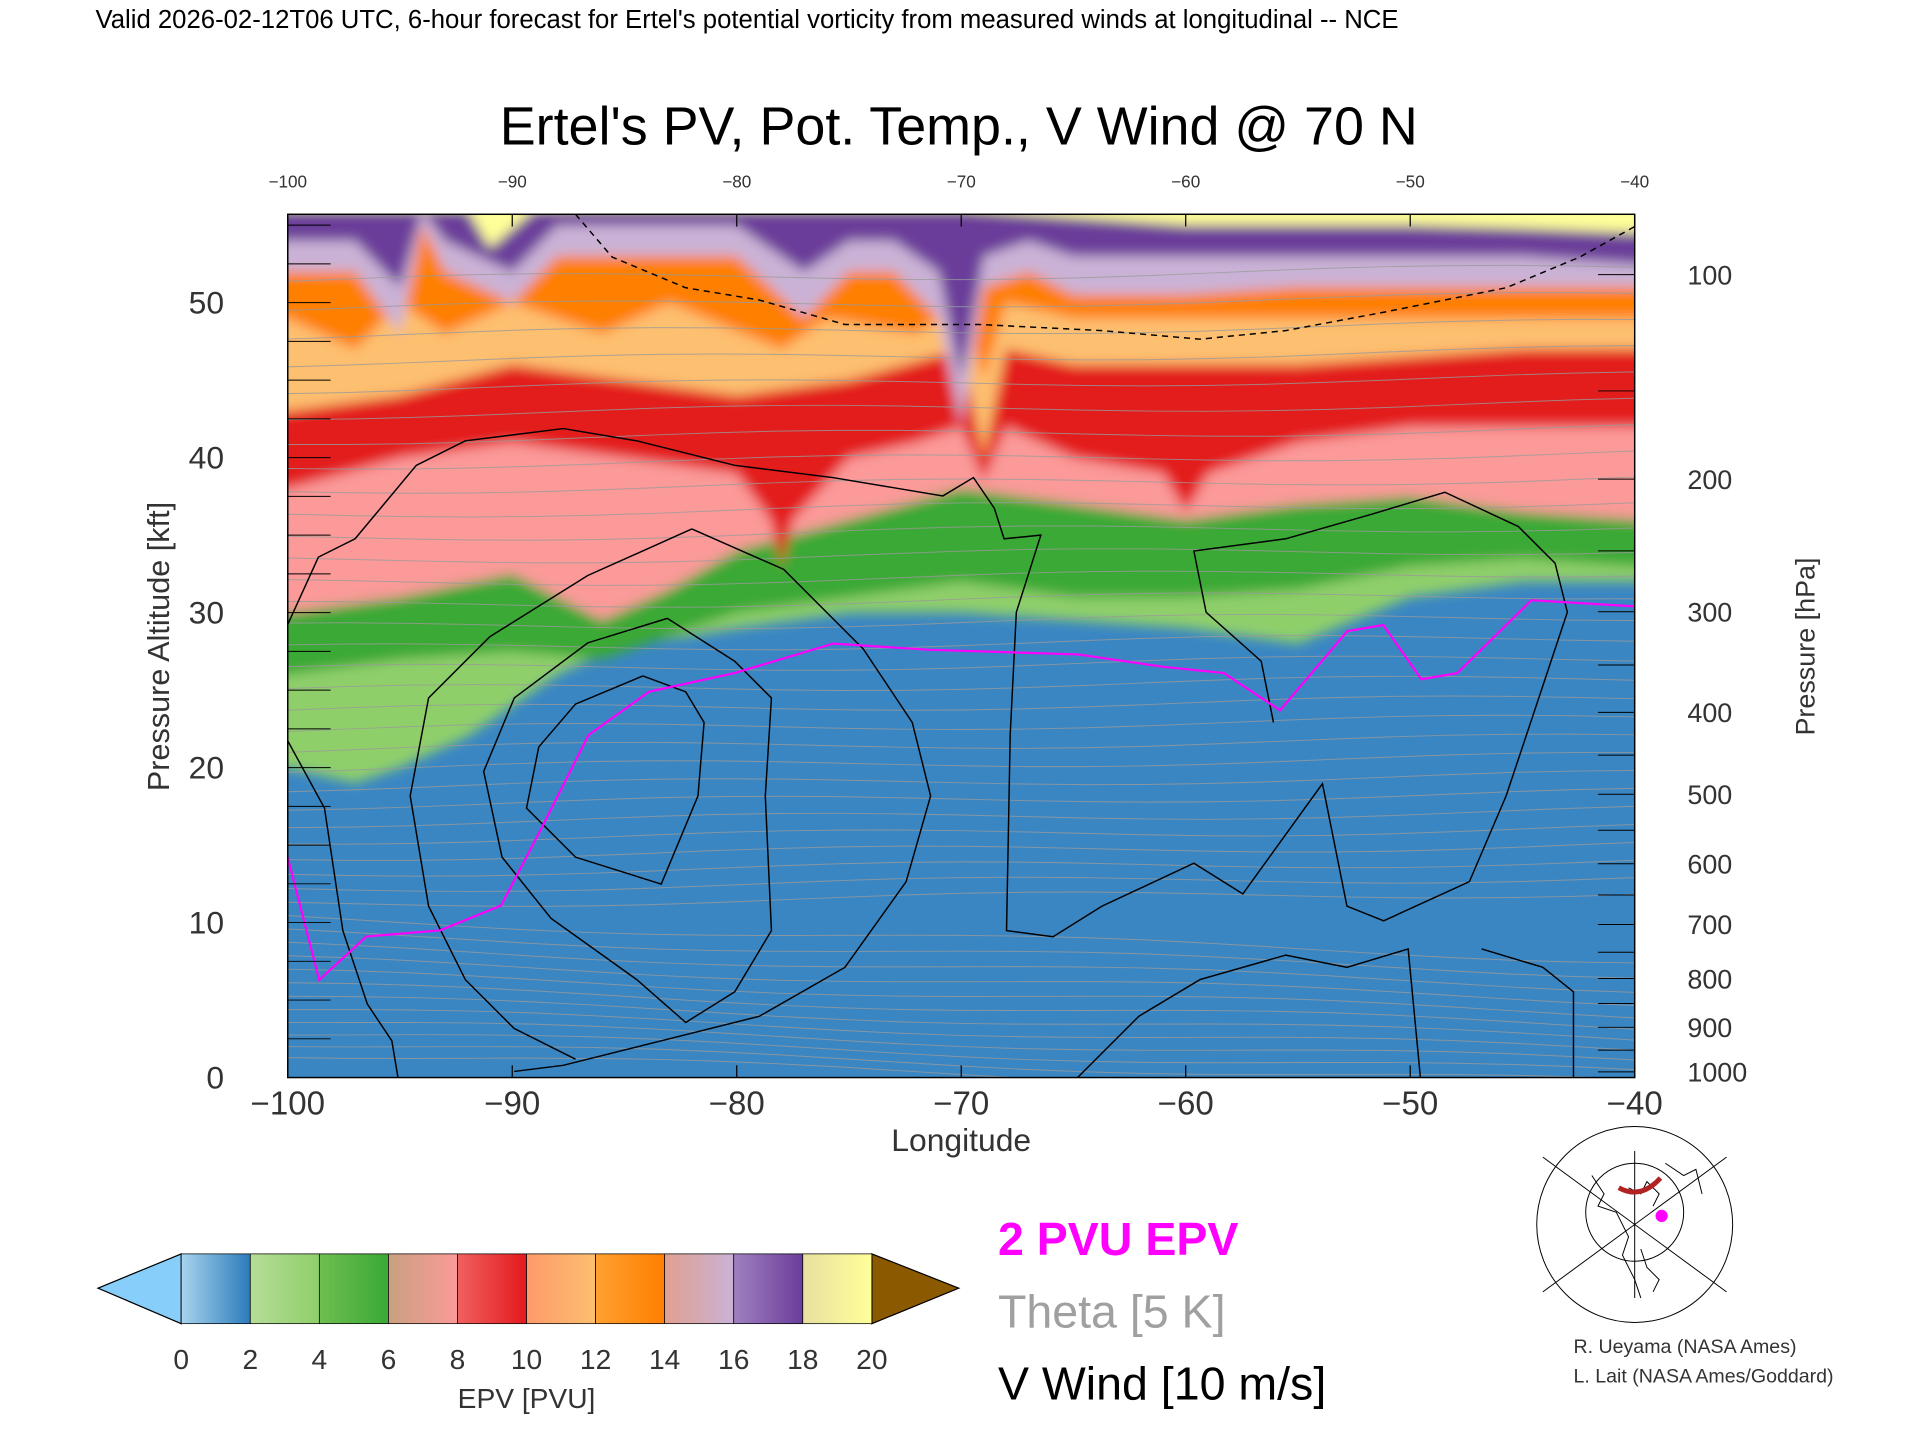 This screenshot has width=1920, height=1440. I want to click on top-tick-label: −100, so click(287, 181).